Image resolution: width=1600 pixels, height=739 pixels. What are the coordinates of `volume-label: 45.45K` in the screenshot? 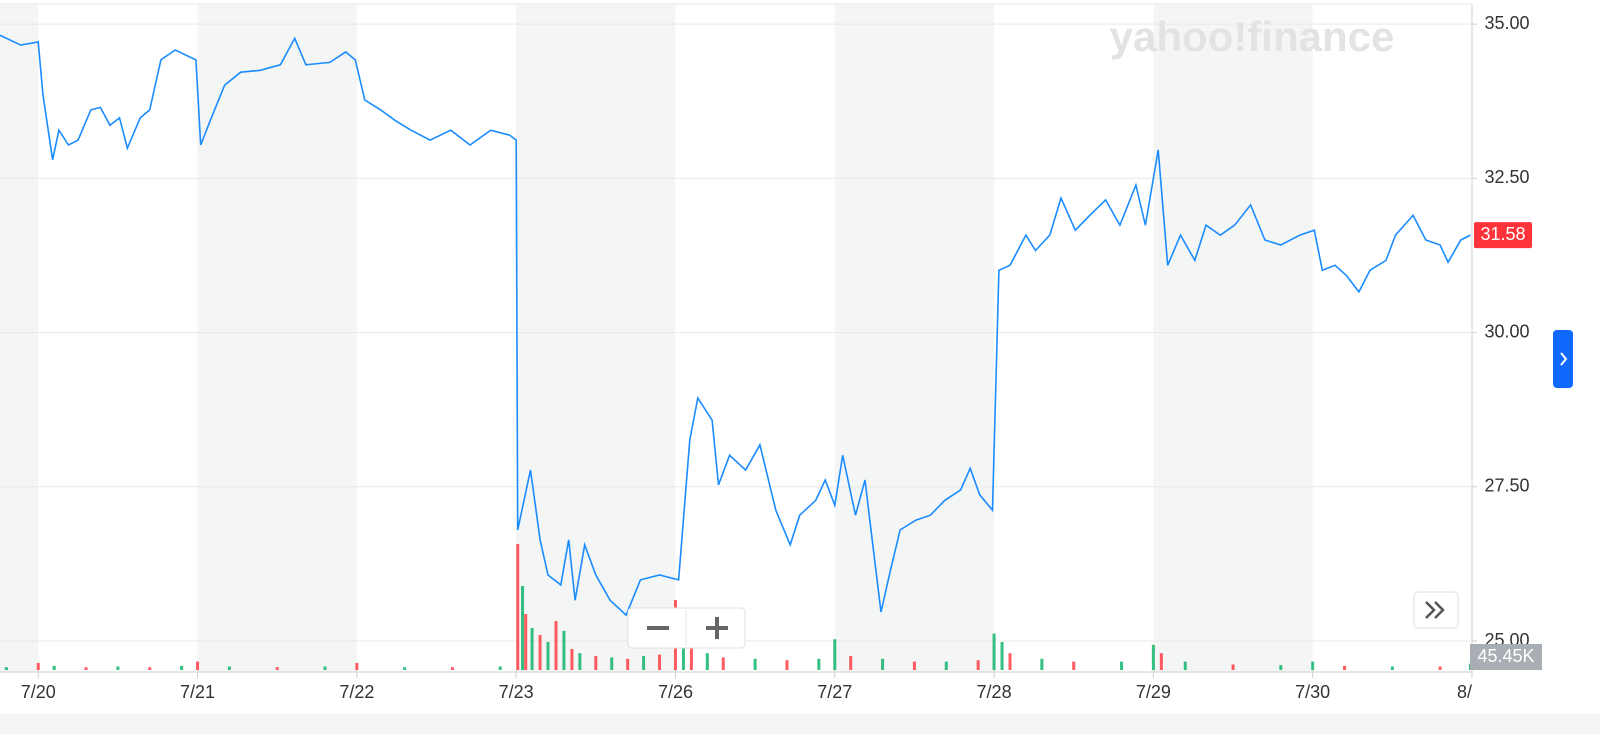 It's located at (1505, 656).